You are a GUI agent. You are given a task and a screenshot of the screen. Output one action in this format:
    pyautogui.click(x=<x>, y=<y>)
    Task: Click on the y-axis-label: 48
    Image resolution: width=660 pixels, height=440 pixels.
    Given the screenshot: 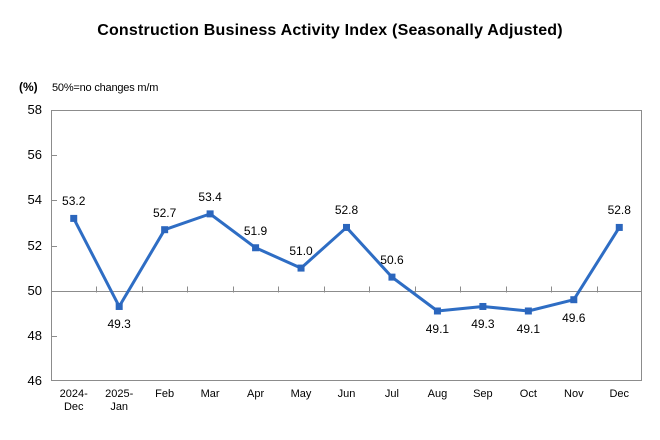 What is the action you would take?
    pyautogui.click(x=34, y=335)
    